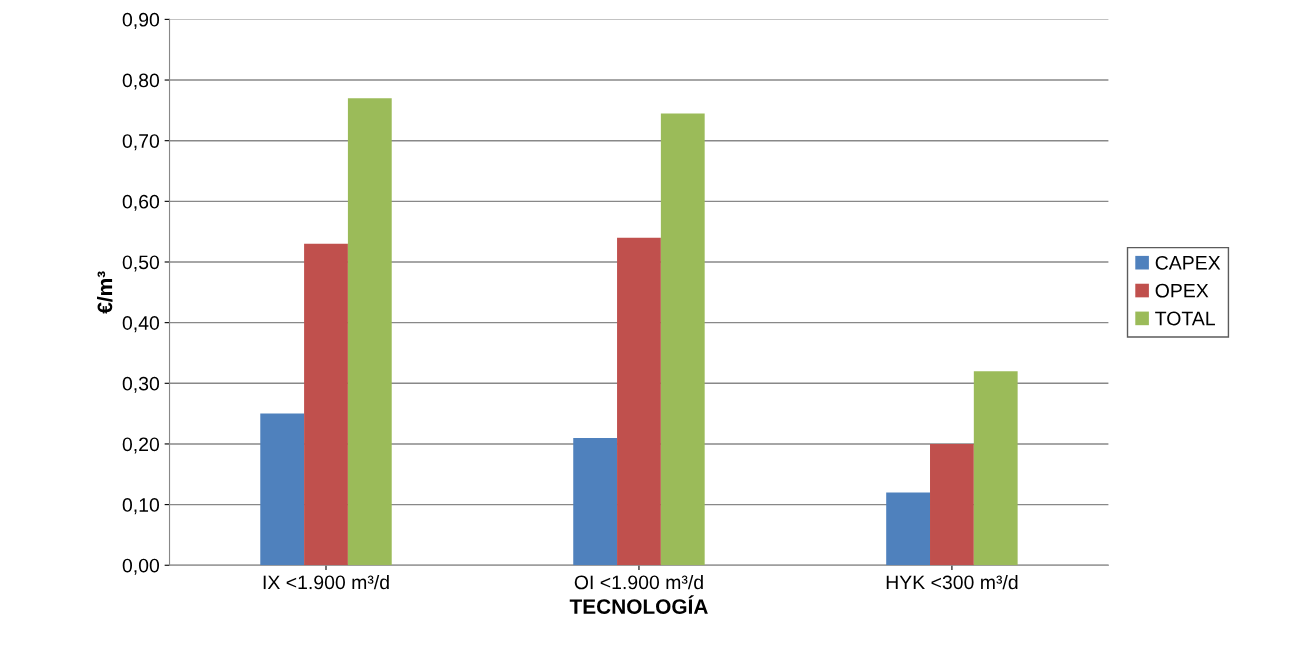 Image resolution: width=1304 pixels, height=646 pixels. What do you see at coordinates (141, 566) in the screenshot?
I see `y-tick-label: 0,00` at bounding box center [141, 566].